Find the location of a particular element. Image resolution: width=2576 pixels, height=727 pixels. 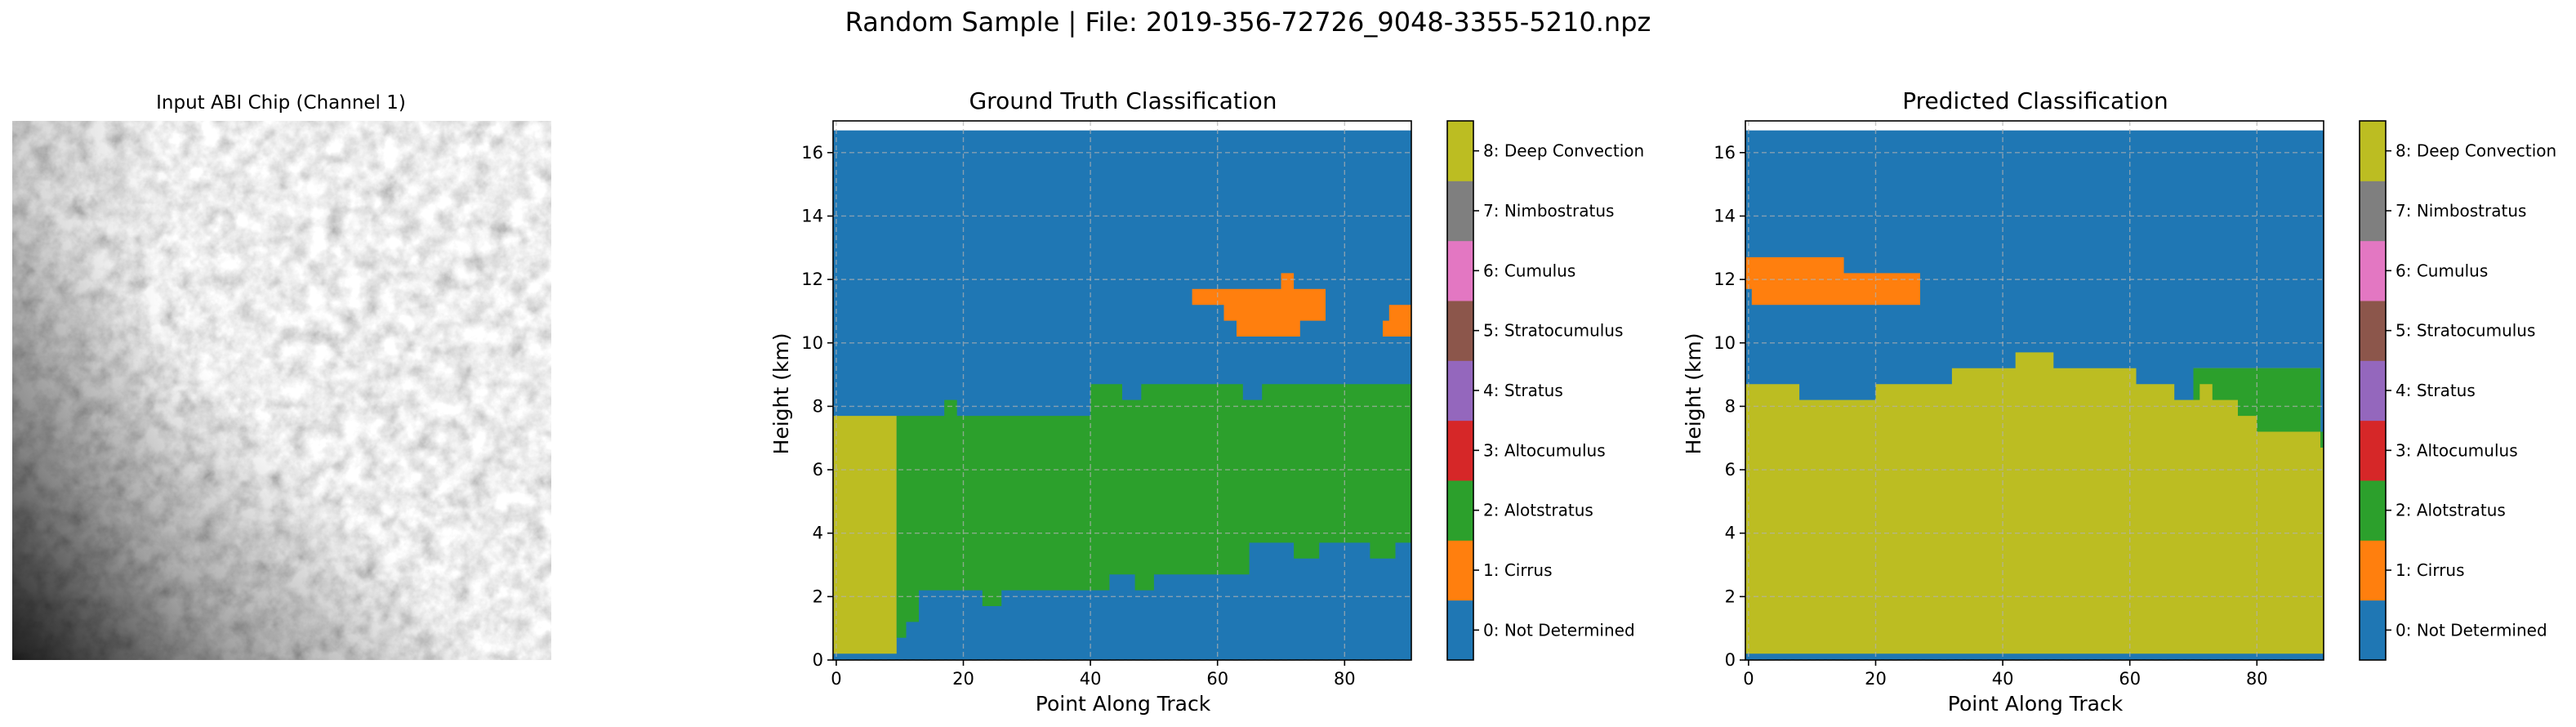

pred-ytick-label: 10 is located at coordinates (1725, 343).